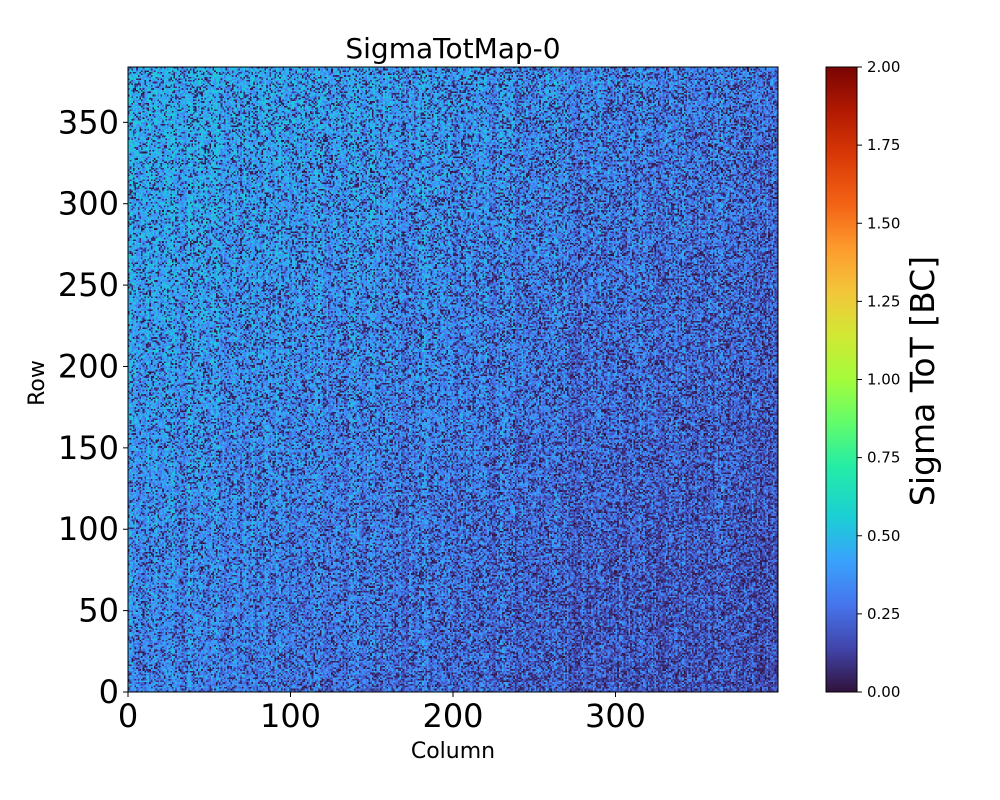  What do you see at coordinates (109, 692) in the screenshot?
I see `y-tick-label: 0` at bounding box center [109, 692].